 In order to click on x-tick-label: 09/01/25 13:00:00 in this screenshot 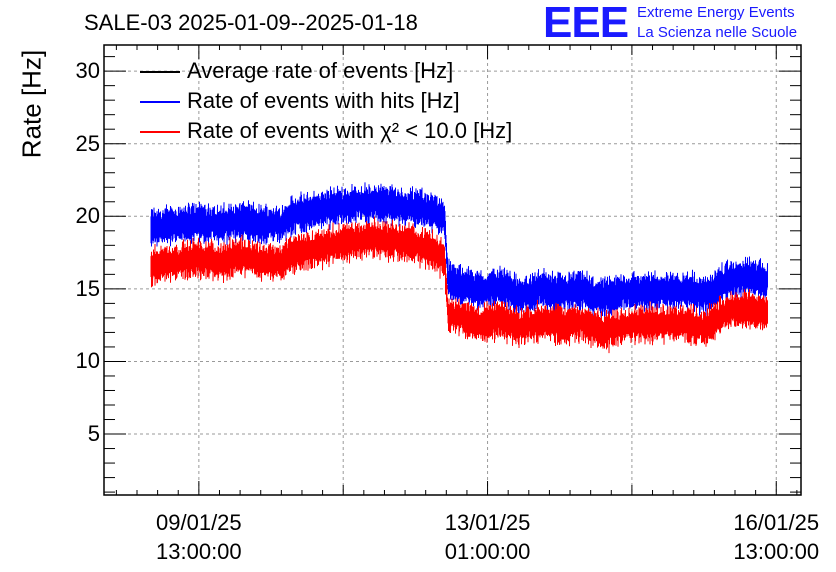, I will do `click(199, 537)`.